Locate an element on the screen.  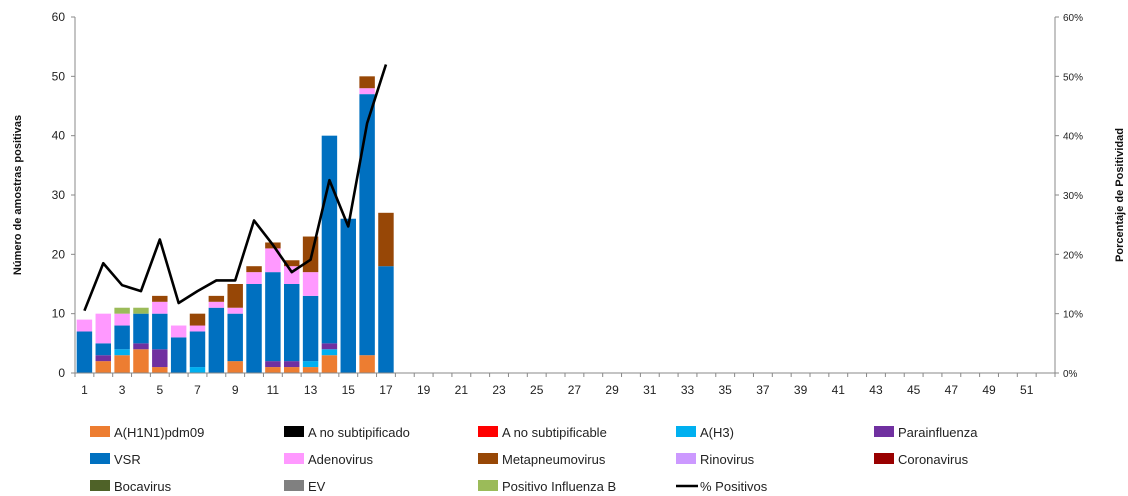
legend-swatch-a-h3 is located at coordinates (686, 431).